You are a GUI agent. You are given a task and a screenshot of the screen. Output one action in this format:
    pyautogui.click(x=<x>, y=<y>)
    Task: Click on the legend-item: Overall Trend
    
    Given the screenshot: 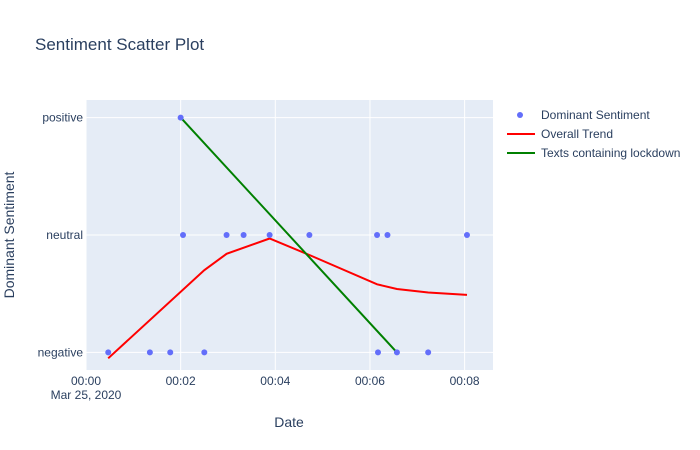 What is the action you would take?
    pyautogui.click(x=560, y=134)
    